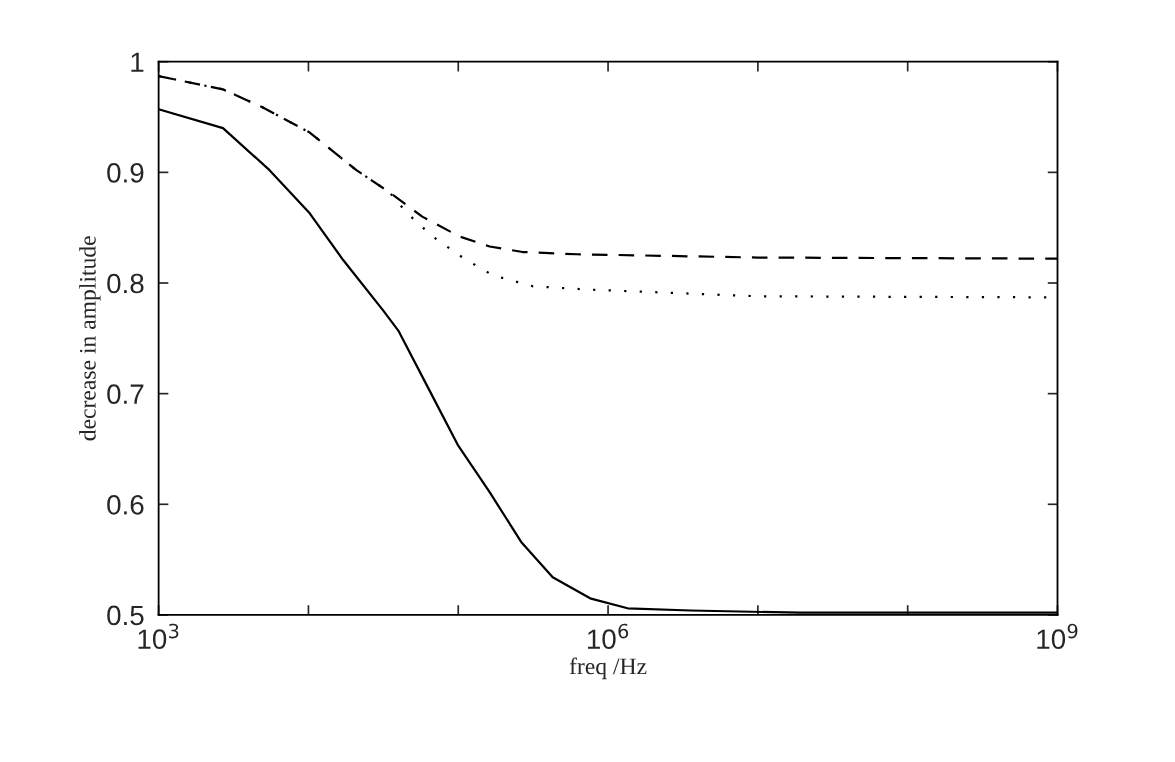  What do you see at coordinates (608, 636) in the screenshot?
I see `x-tick-label: 10$^{6}$` at bounding box center [608, 636].